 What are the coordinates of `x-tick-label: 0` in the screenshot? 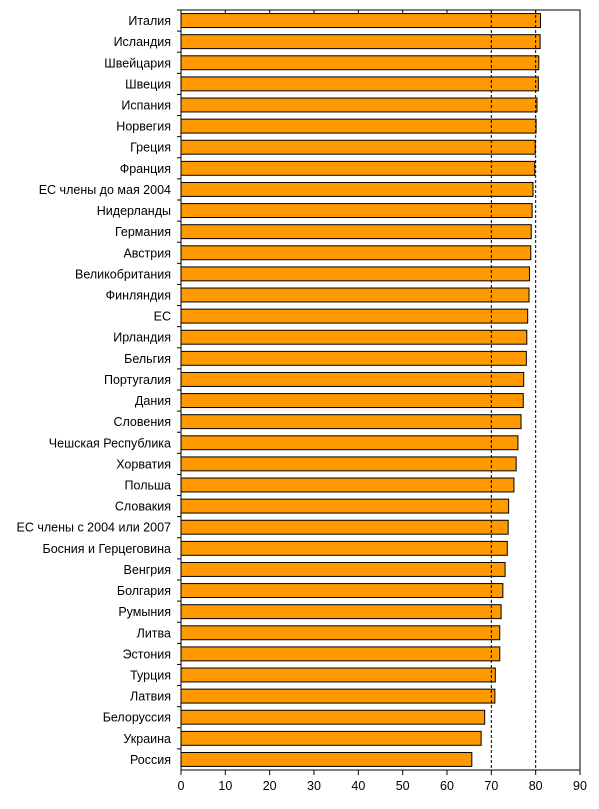 It's located at (181, 786).